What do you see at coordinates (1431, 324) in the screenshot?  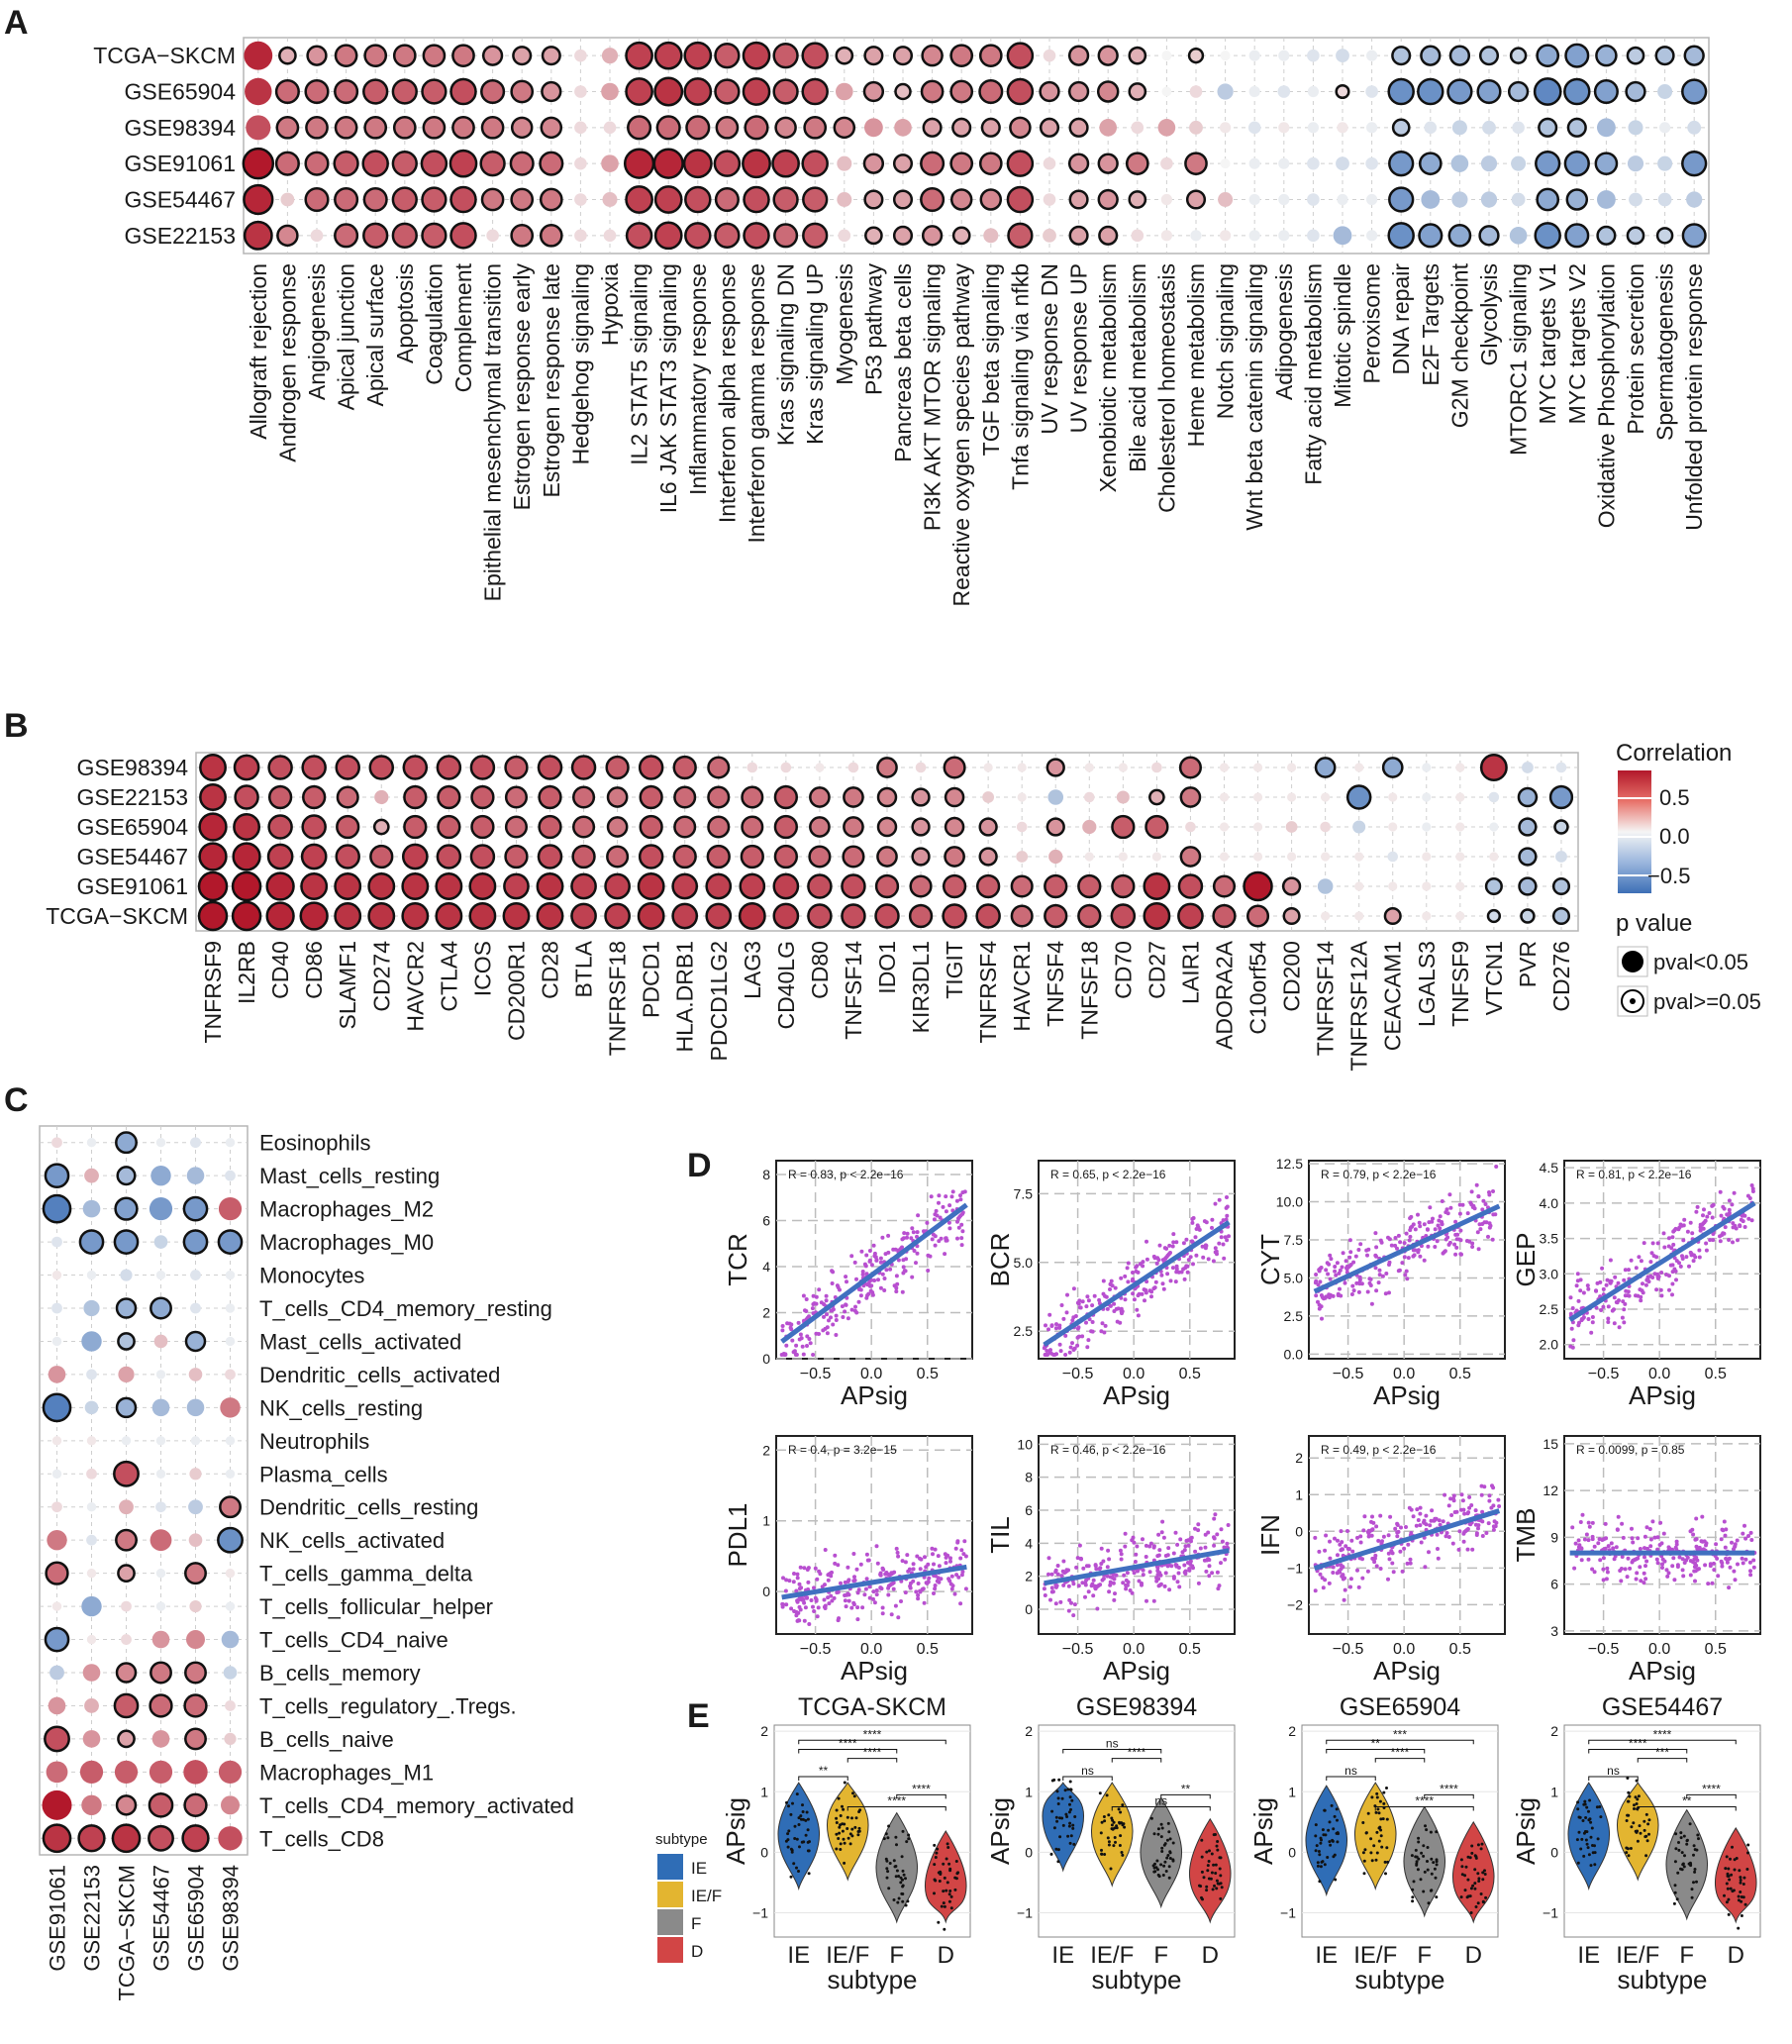 I see `column-label: E2F Targets` at bounding box center [1431, 324].